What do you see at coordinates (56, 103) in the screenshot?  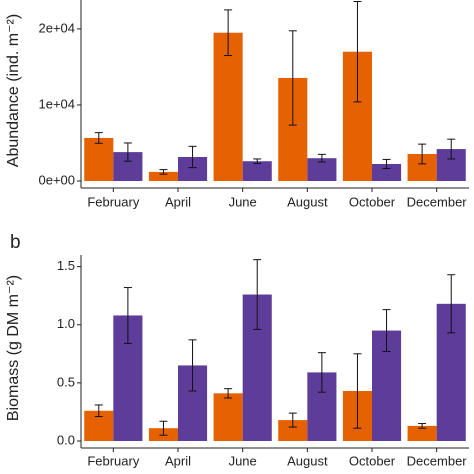 I see `y-tick-label: 1e+04` at bounding box center [56, 103].